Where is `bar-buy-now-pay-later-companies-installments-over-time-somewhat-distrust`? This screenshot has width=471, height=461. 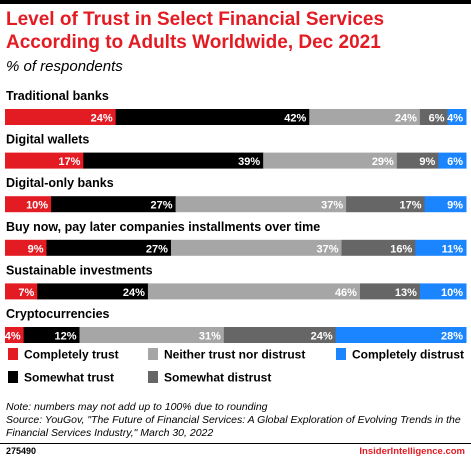
bar-buy-now-pay-later-companies-installments-over-time-somewhat-distrust is located at coordinates (378, 247).